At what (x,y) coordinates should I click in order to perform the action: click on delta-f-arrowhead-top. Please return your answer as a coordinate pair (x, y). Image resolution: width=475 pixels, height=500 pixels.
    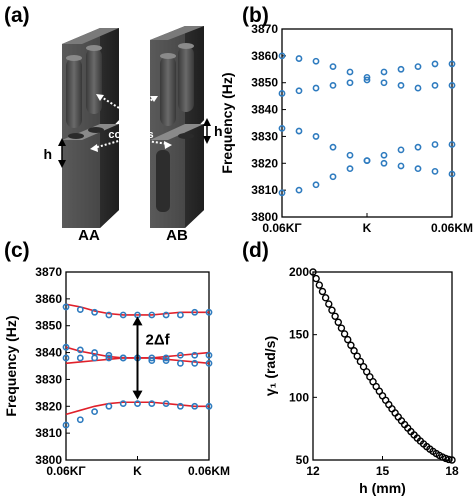
    Looking at the image, I should click on (137, 321).